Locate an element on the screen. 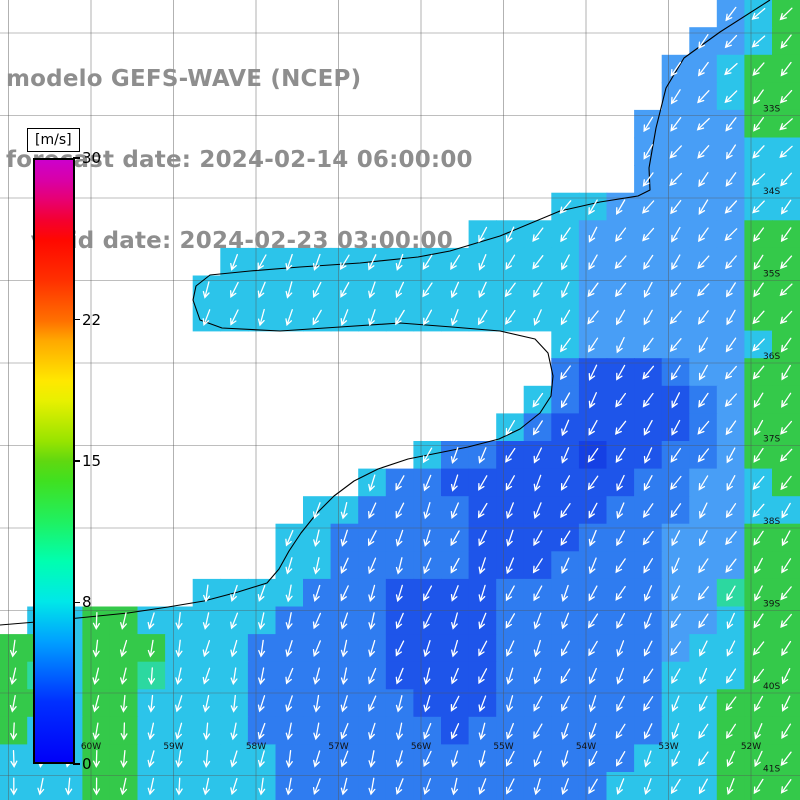 Image resolution: width=800 pixels, height=800 pixels. latitude-label: 37S is located at coordinates (771, 440).